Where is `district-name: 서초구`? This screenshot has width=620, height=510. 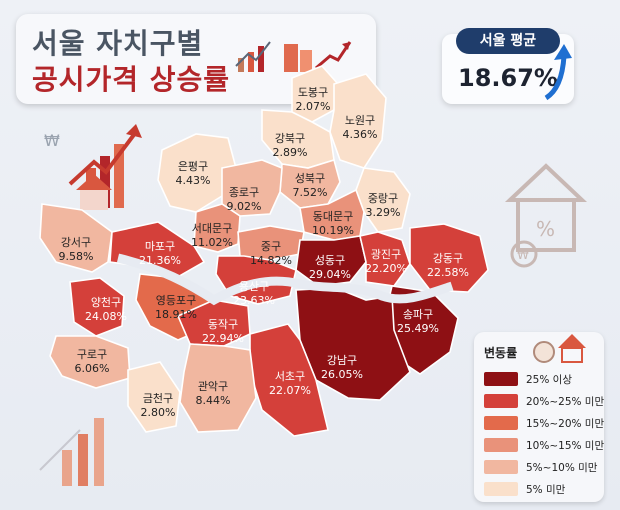
district-name: 서초구 is located at coordinates (290, 376).